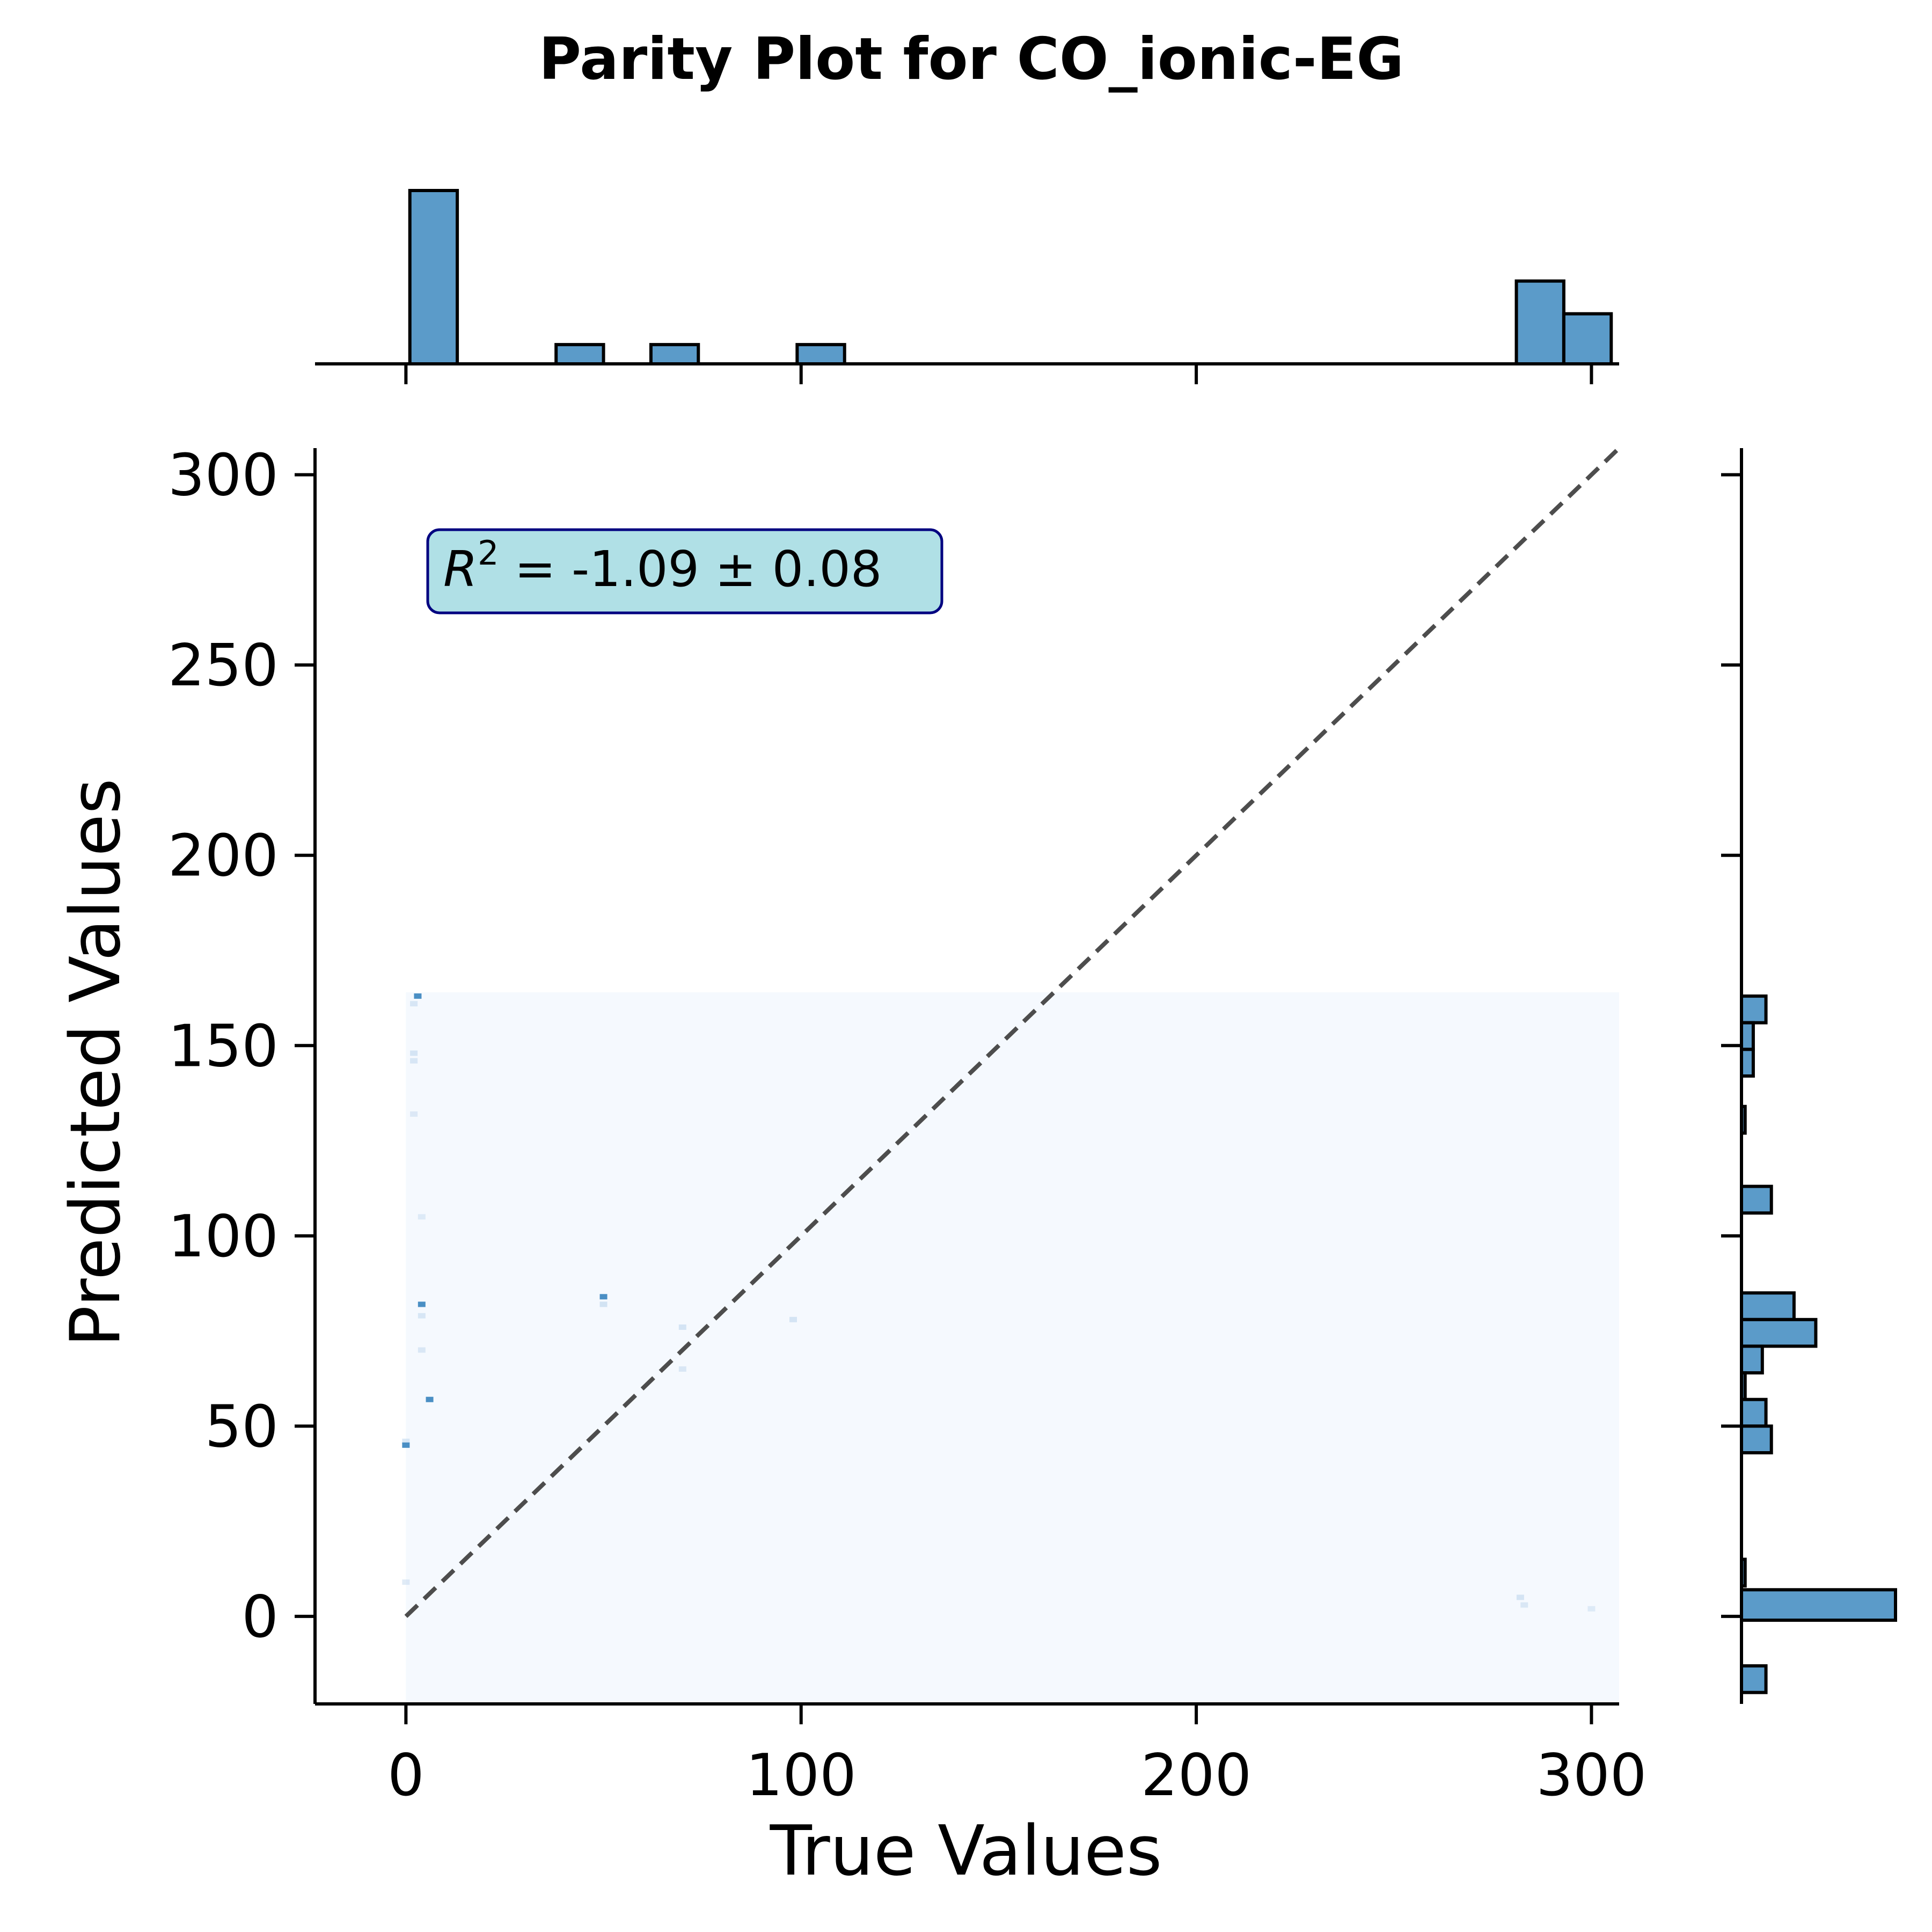 The width and height of the screenshot is (1932, 1932). I want to click on r2-annotation-box, so click(684, 571).